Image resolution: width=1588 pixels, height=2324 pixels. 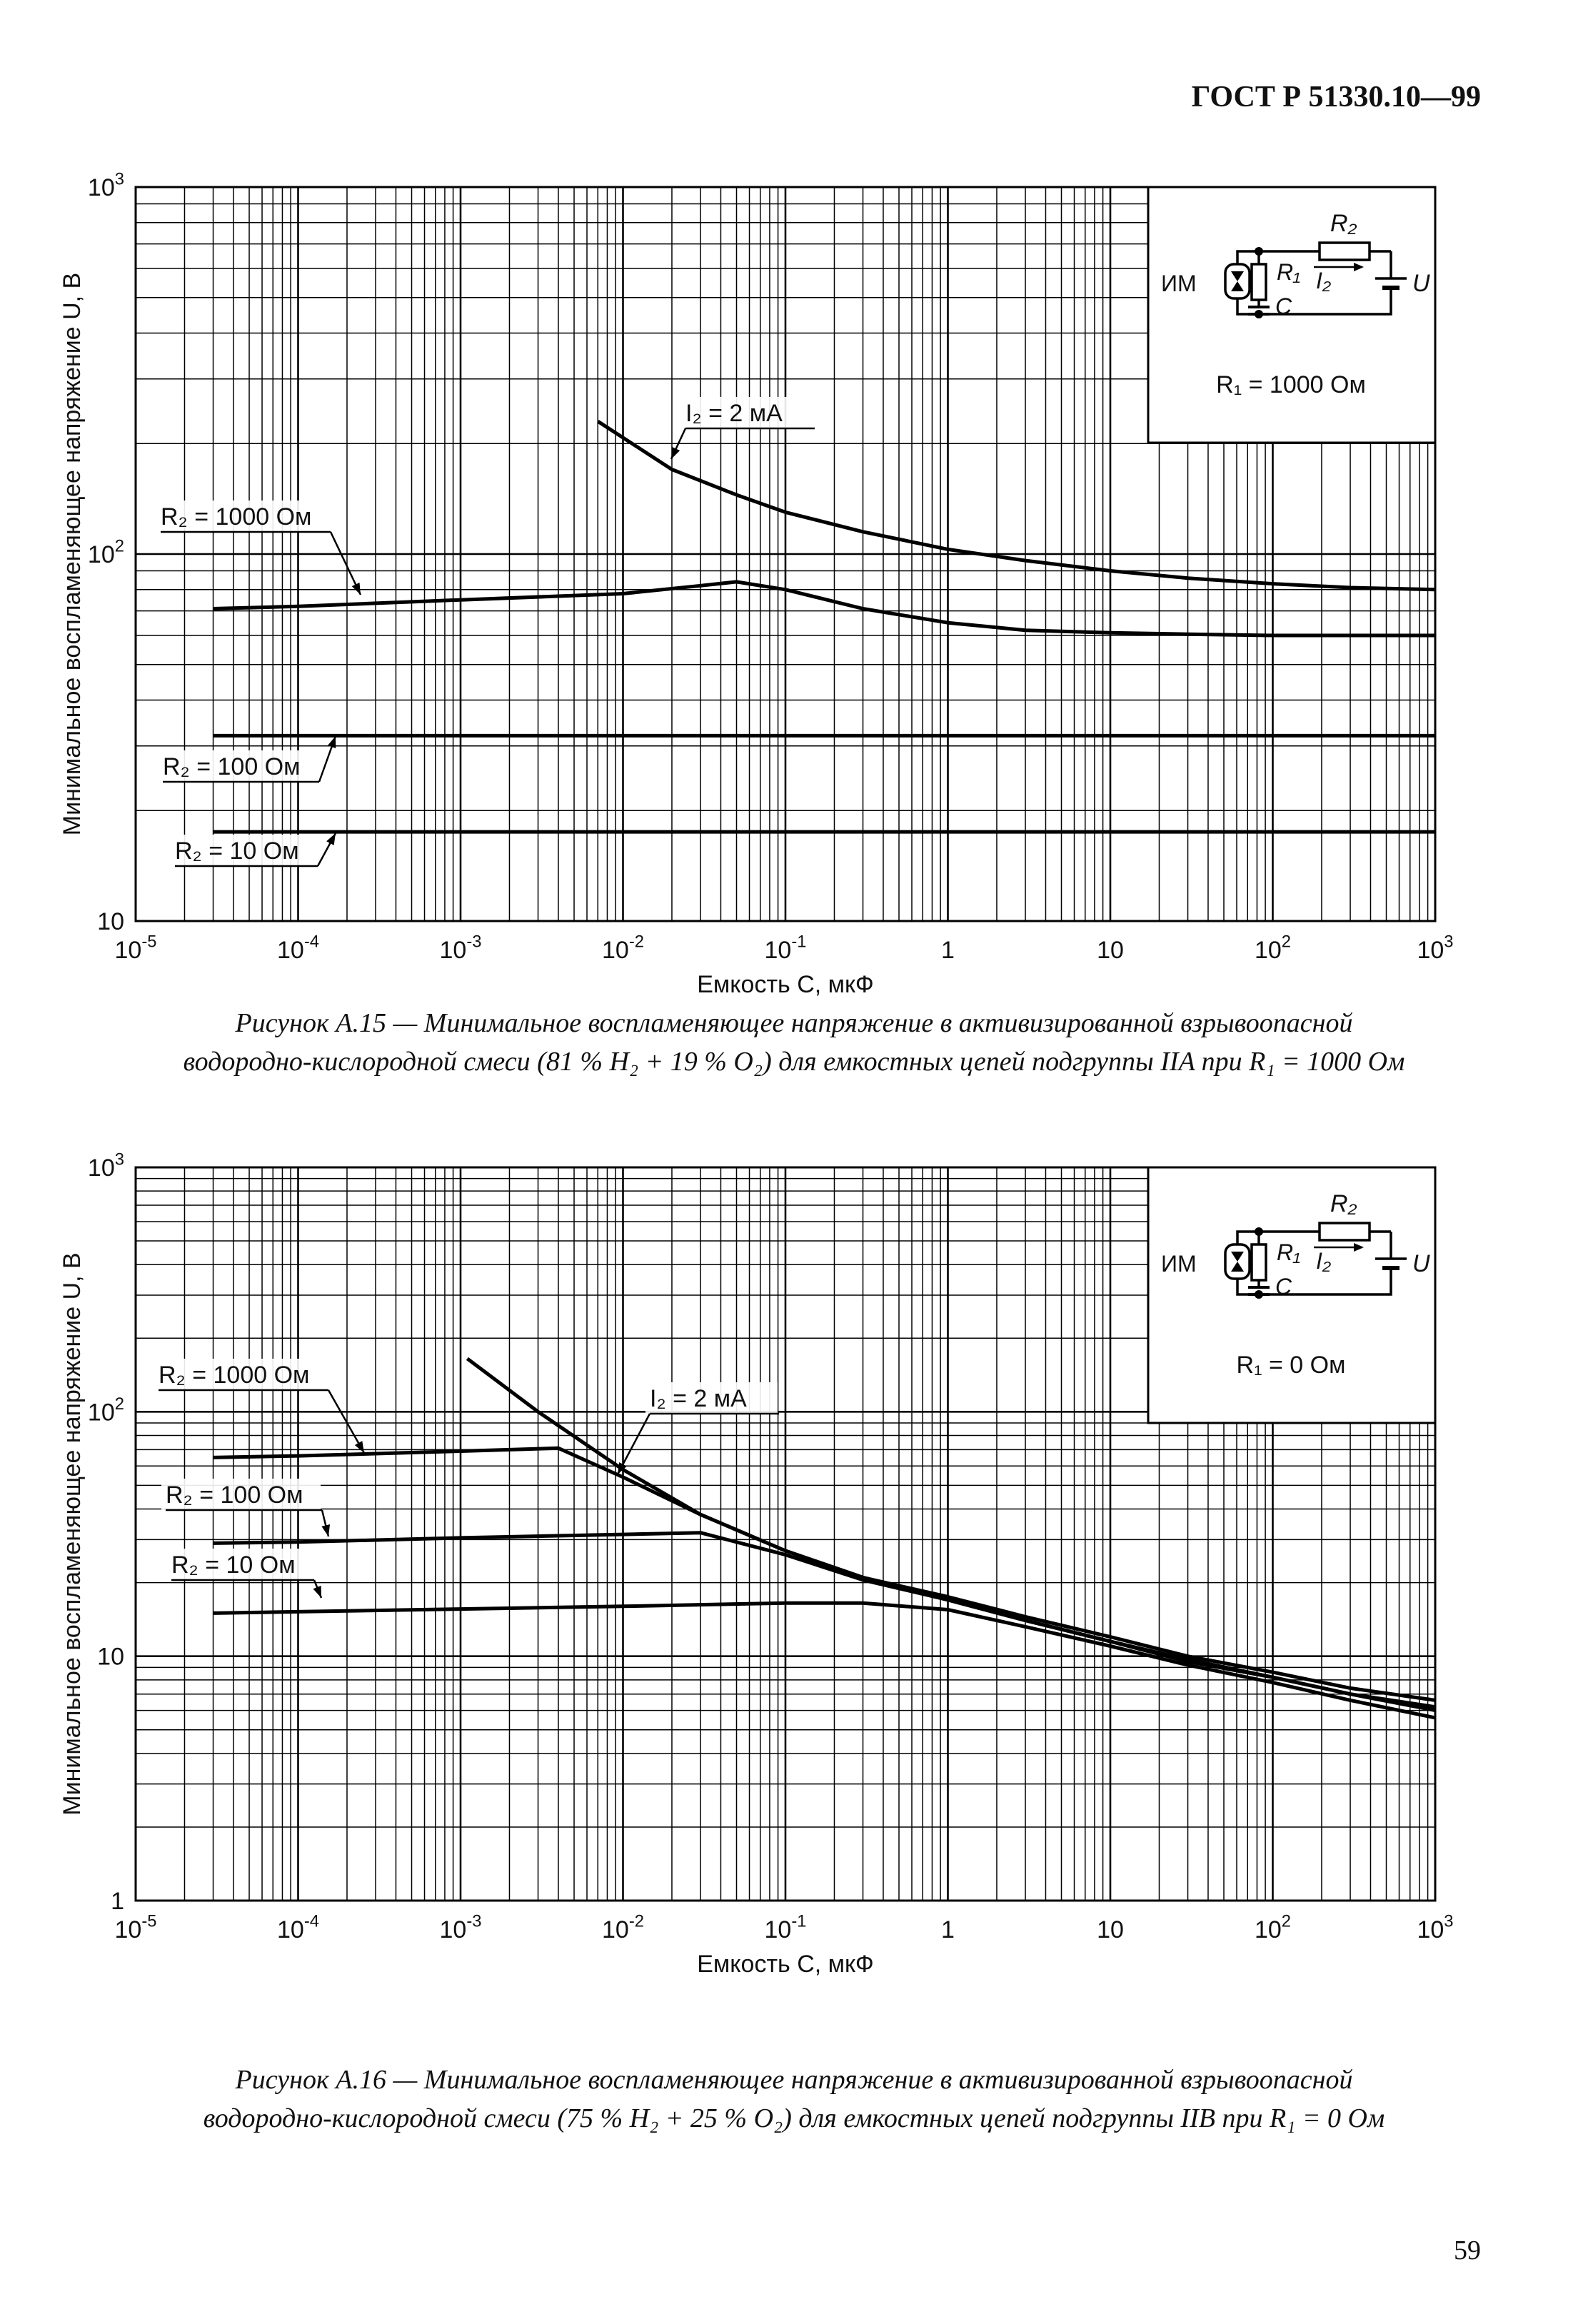 What do you see at coordinates (118, 1901) in the screenshot?
I see `y-tick-label: 1` at bounding box center [118, 1901].